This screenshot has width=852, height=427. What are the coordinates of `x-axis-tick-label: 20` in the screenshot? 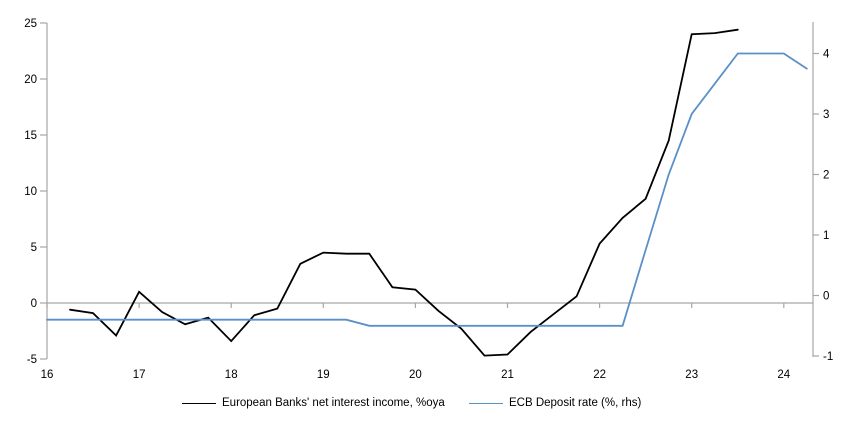 It's located at (415, 375).